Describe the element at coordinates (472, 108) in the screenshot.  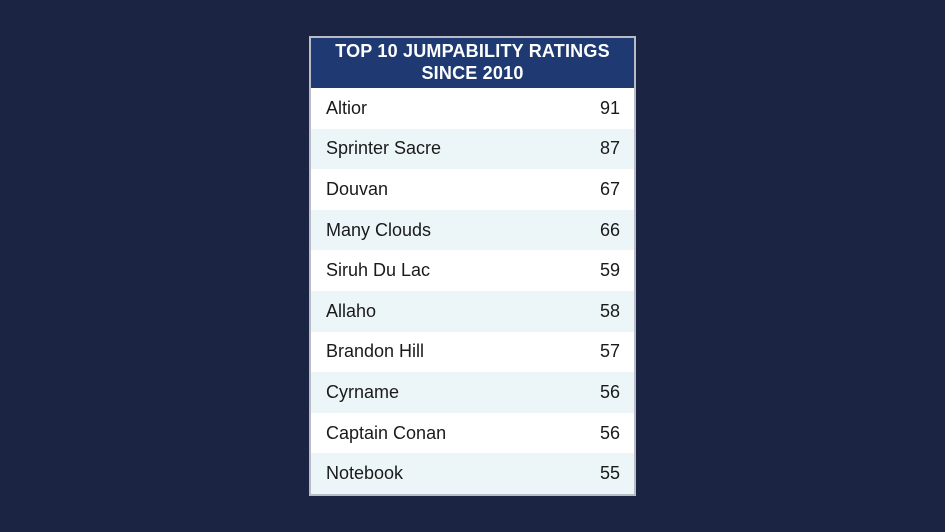
I see `table-row: Altior 91` at that location.